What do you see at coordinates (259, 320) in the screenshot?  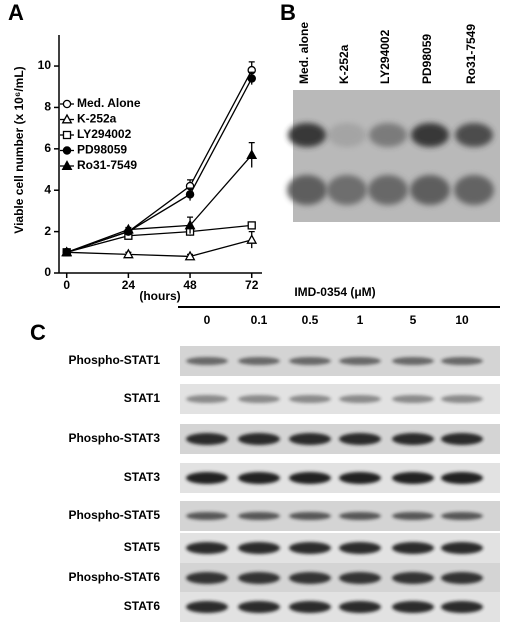 I see `dose-label: 0.1` at bounding box center [259, 320].